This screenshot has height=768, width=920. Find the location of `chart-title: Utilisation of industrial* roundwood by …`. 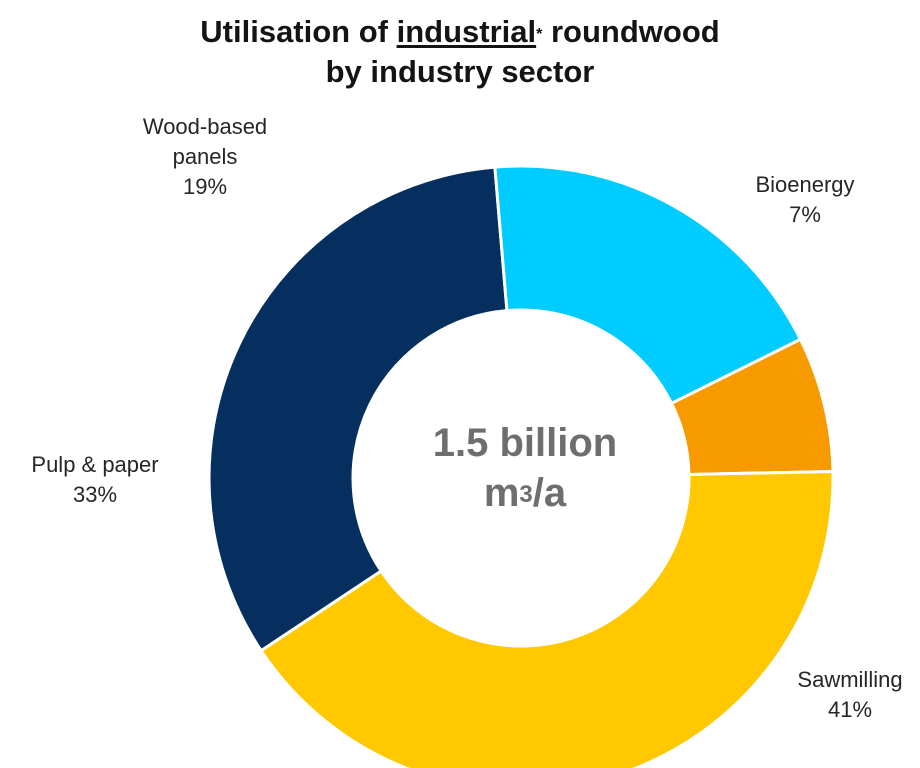

chart-title: Utilisation of industrial* roundwood by … is located at coordinates (460, 52).